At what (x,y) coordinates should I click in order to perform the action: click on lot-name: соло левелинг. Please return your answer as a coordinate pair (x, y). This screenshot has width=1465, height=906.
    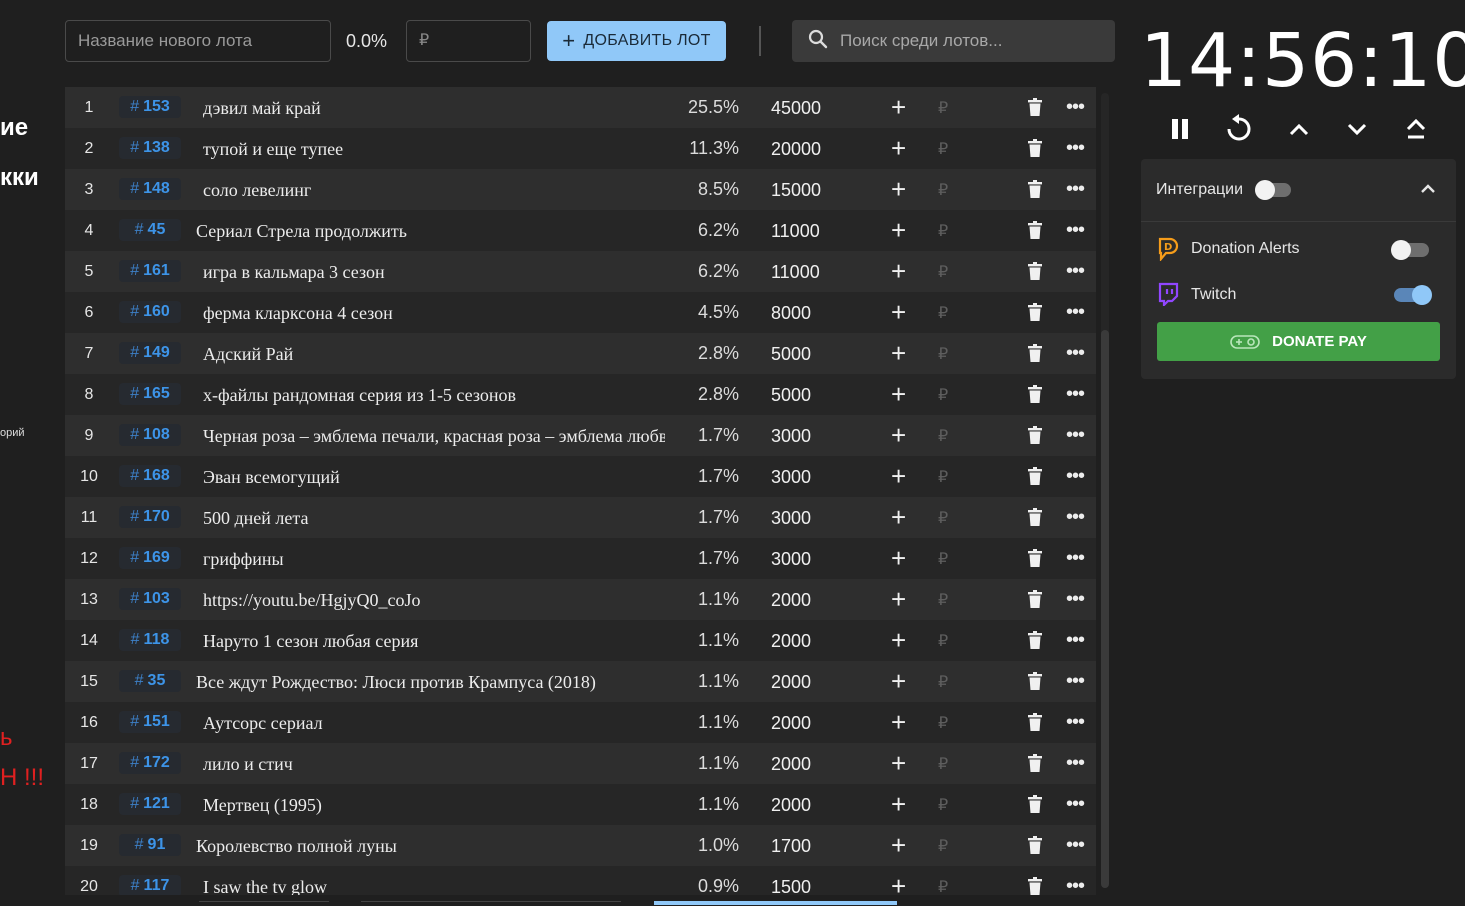
    Looking at the image, I should click on (257, 190).